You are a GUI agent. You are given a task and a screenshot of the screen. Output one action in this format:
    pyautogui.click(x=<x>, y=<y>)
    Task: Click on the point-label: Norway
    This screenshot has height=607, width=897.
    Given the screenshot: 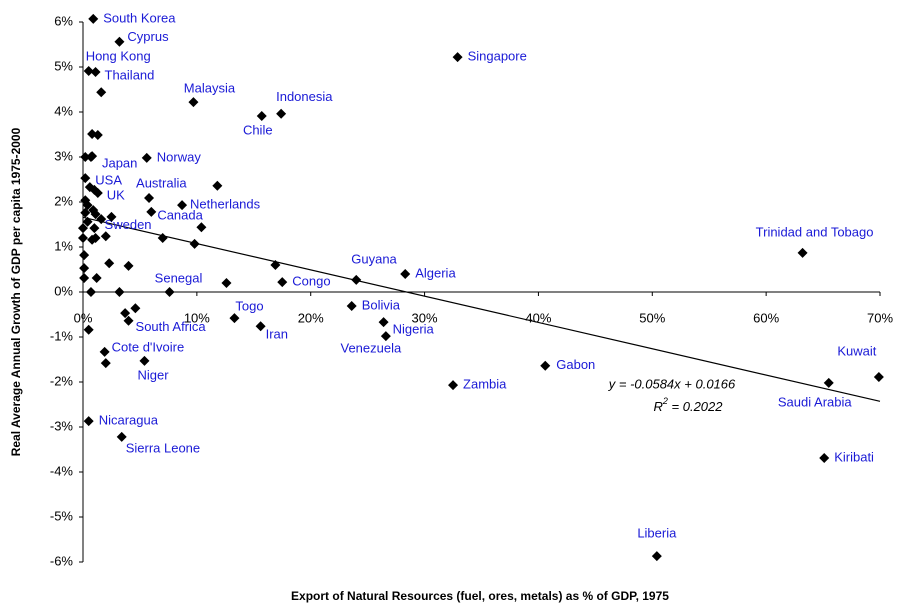 What is the action you would take?
    pyautogui.click(x=179, y=156)
    